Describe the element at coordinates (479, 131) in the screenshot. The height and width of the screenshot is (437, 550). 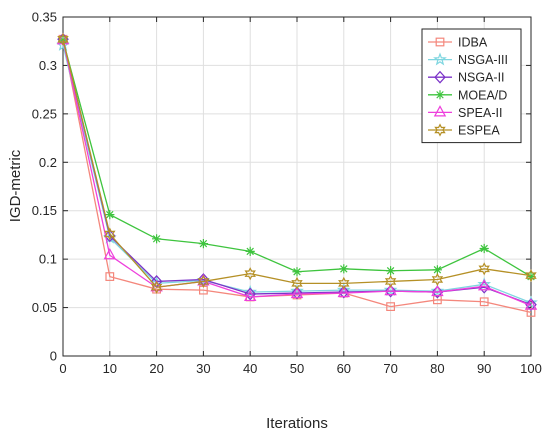
I see `legend-label-espea: ESPEA` at that location.